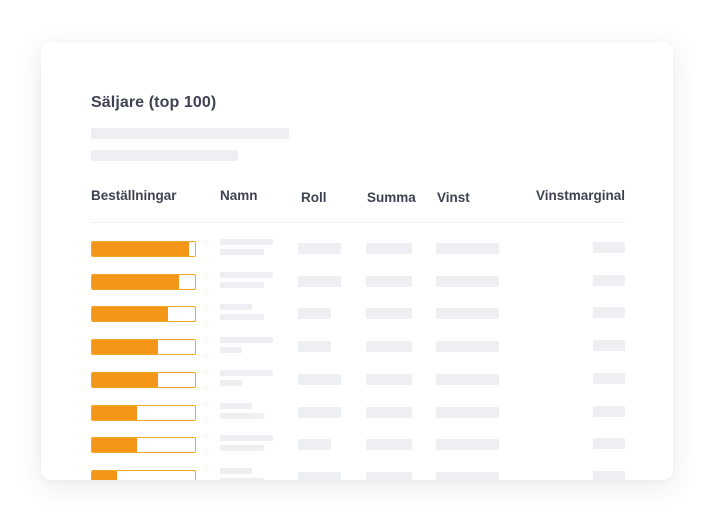 The height and width of the screenshot is (521, 715). What do you see at coordinates (190, 133) in the screenshot?
I see `subtitle-placeholder` at bounding box center [190, 133].